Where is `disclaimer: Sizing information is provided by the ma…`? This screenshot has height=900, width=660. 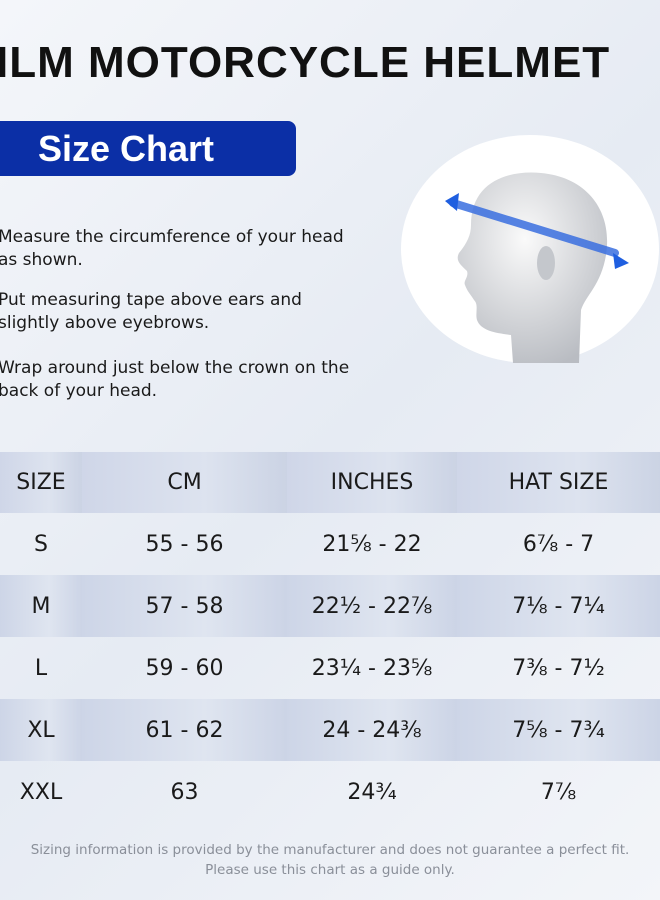 disclaimer: Sizing information is provided by the ma… is located at coordinates (330, 860).